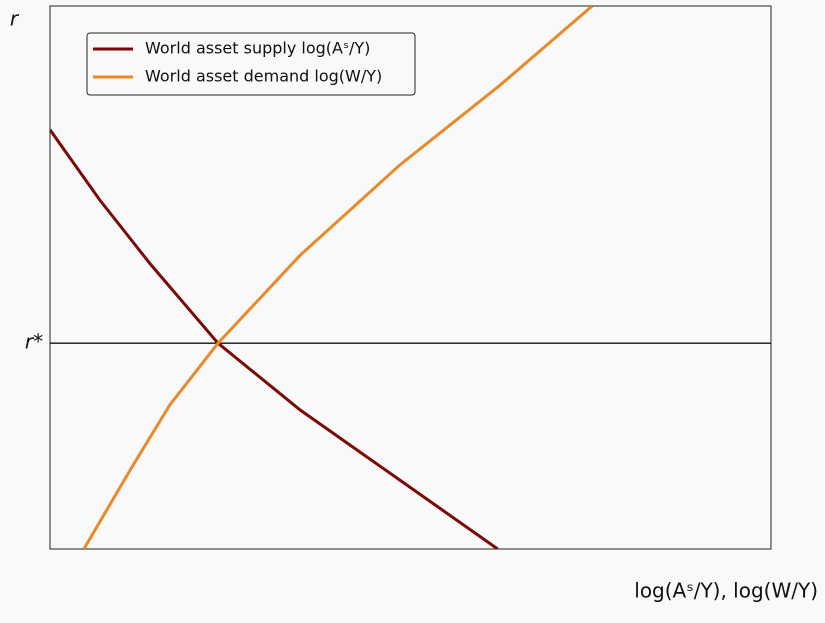  Describe the element at coordinates (34, 342) in the screenshot. I see `y-tick-label: r*` at that location.